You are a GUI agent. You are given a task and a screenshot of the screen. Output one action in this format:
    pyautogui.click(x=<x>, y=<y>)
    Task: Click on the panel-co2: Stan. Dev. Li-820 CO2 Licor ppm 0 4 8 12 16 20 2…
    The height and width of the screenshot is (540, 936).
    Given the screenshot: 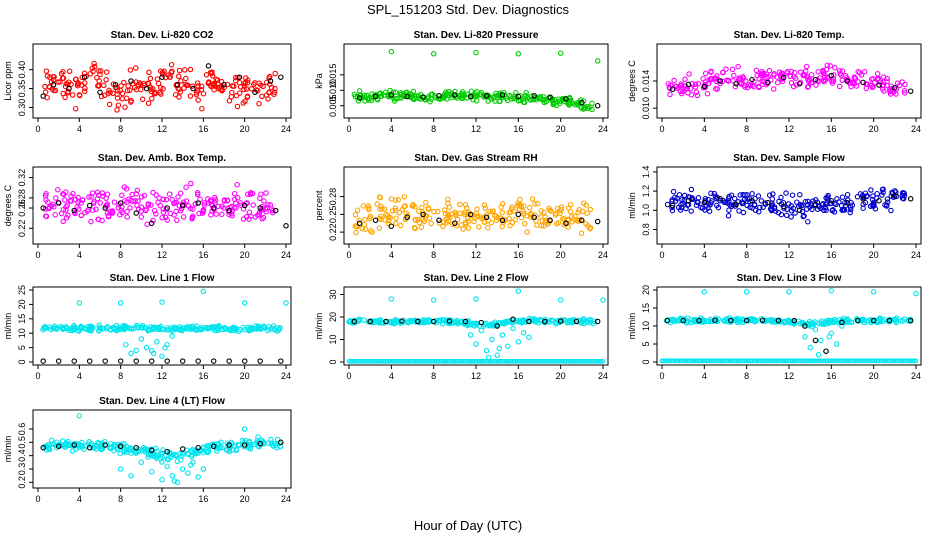 What is the action you would take?
    pyautogui.click(x=147, y=82)
    